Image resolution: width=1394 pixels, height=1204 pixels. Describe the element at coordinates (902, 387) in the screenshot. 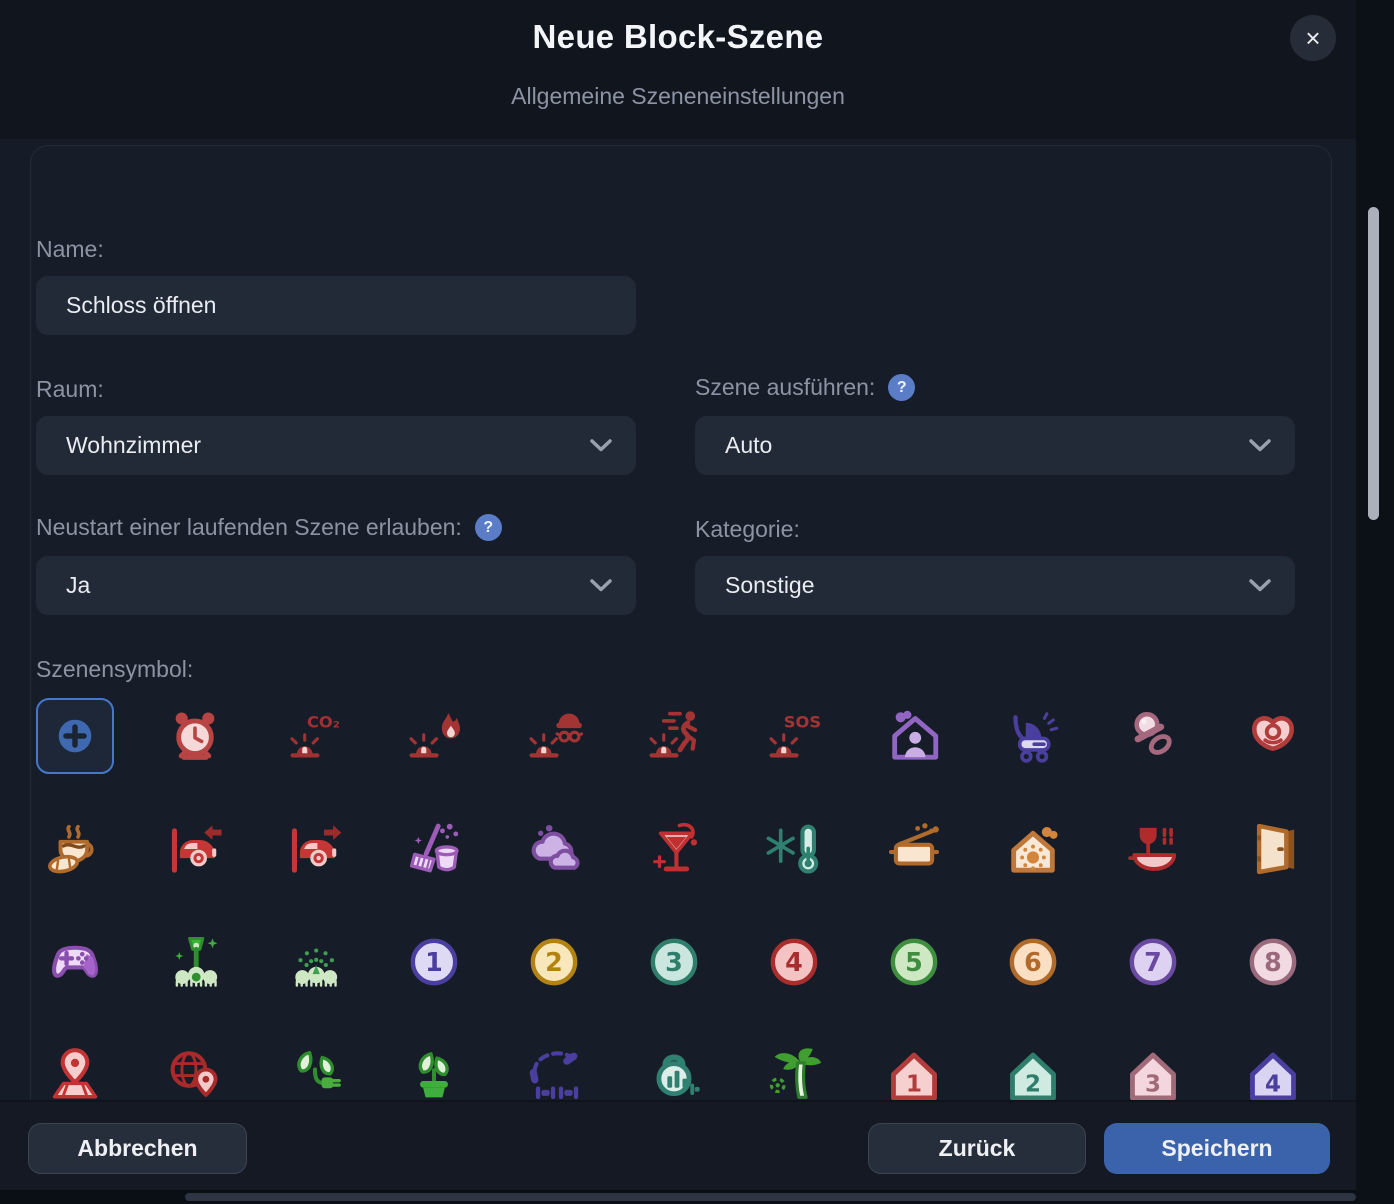

I see `execute-help-icon: ?` at that location.